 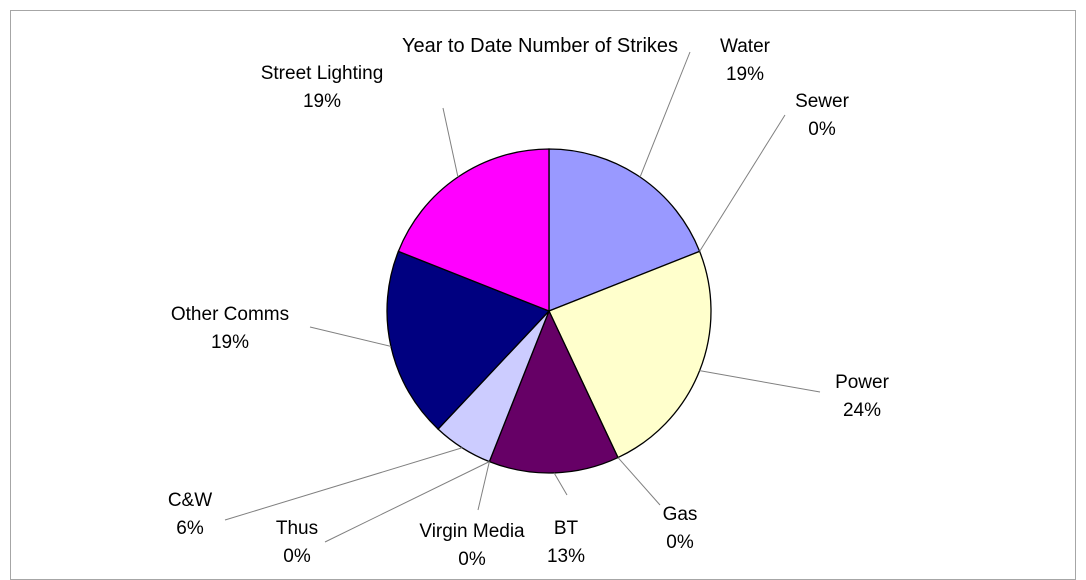 I want to click on slice-percent: 13%, so click(x=566, y=556).